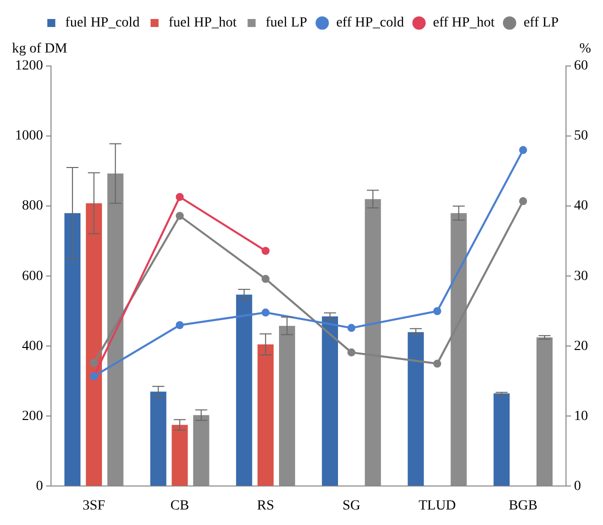  Describe the element at coordinates (581, 276) in the screenshot. I see `y2-tick-label: 30` at that location.